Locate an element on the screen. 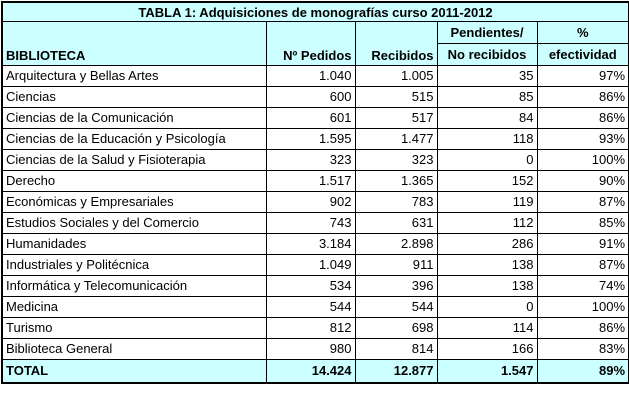 Image resolution: width=629 pixels, height=404 pixels. cell-biblioteca: Ciencias is located at coordinates (134, 97).